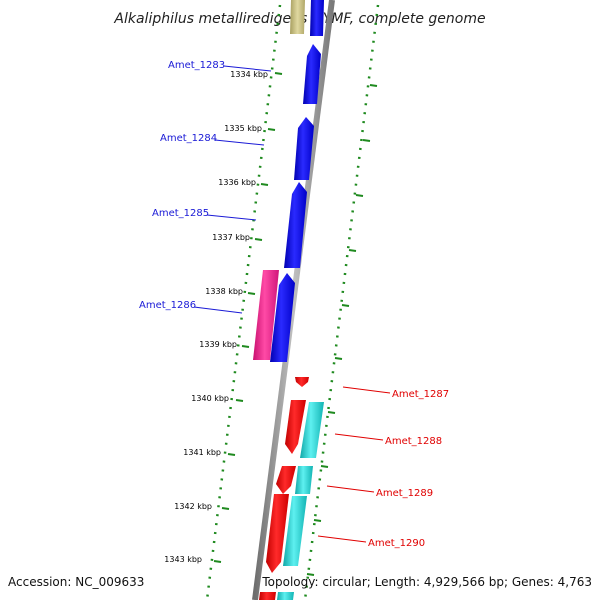 The image size is (600, 600). What do you see at coordinates (224, 291) in the screenshot?
I see `tick-label: 1338 kbp` at bounding box center [224, 291].